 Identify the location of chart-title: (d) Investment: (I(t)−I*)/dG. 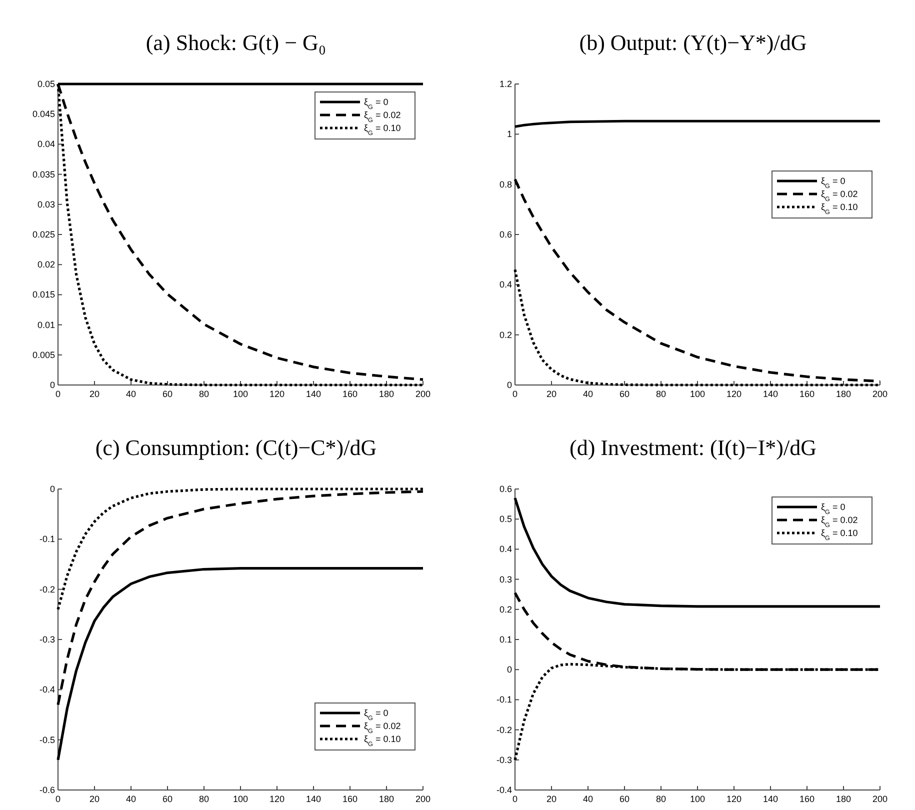
(693, 447).